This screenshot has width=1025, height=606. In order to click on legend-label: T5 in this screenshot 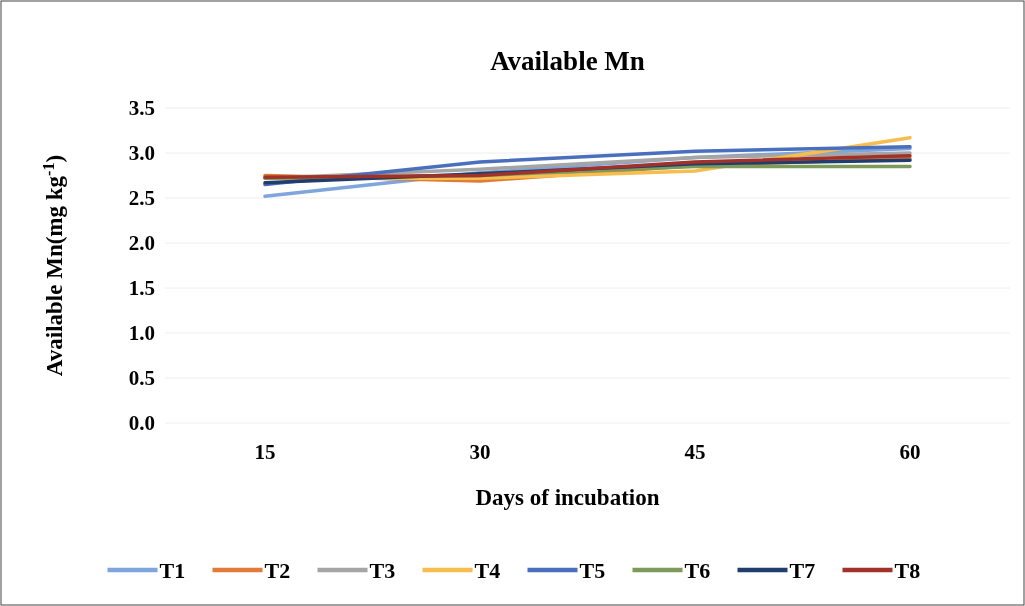, I will do `click(592, 570)`.